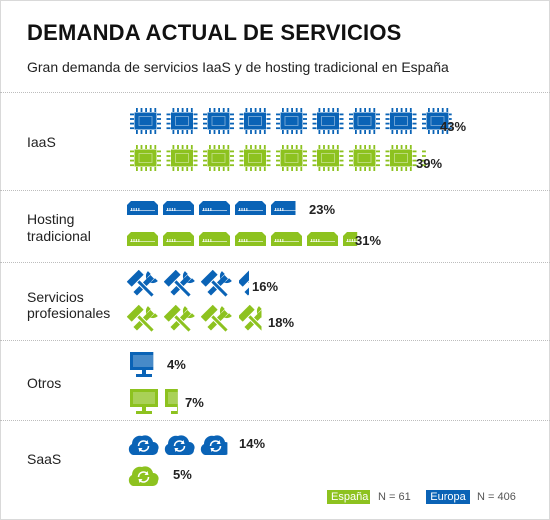 This screenshot has height=520, width=550. I want to click on icon-bar-saas-europa, so click(178, 445).